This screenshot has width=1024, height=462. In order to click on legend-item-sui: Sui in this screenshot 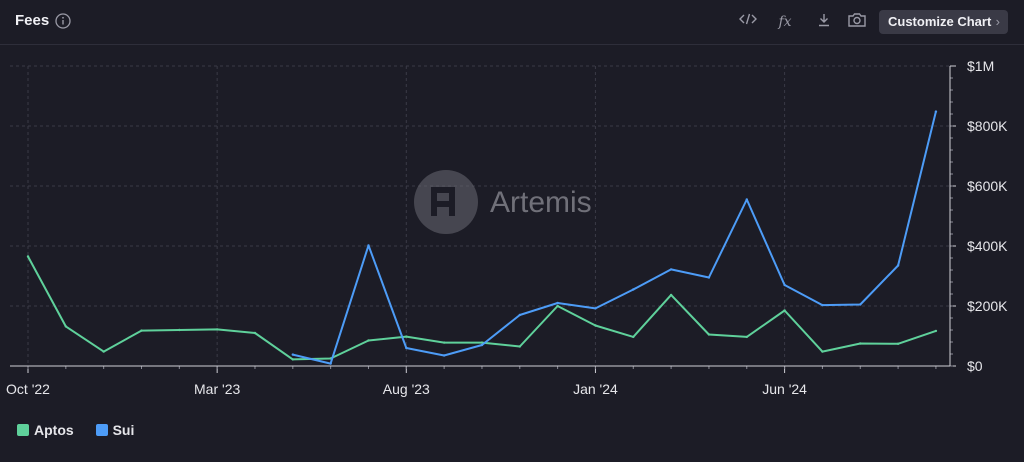, I will do `click(115, 430)`.